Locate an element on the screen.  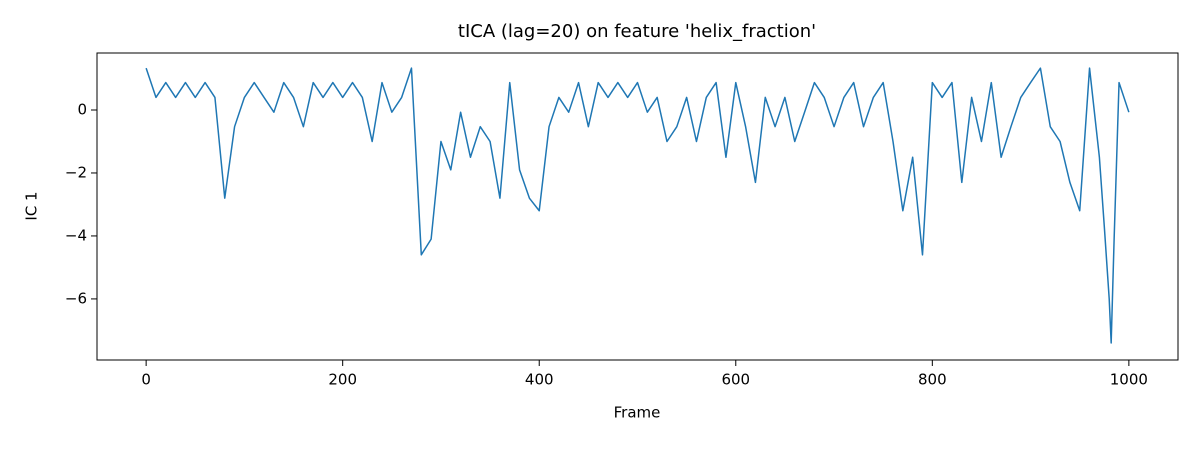
x-tick-label: 1000 is located at coordinates (1129, 380).